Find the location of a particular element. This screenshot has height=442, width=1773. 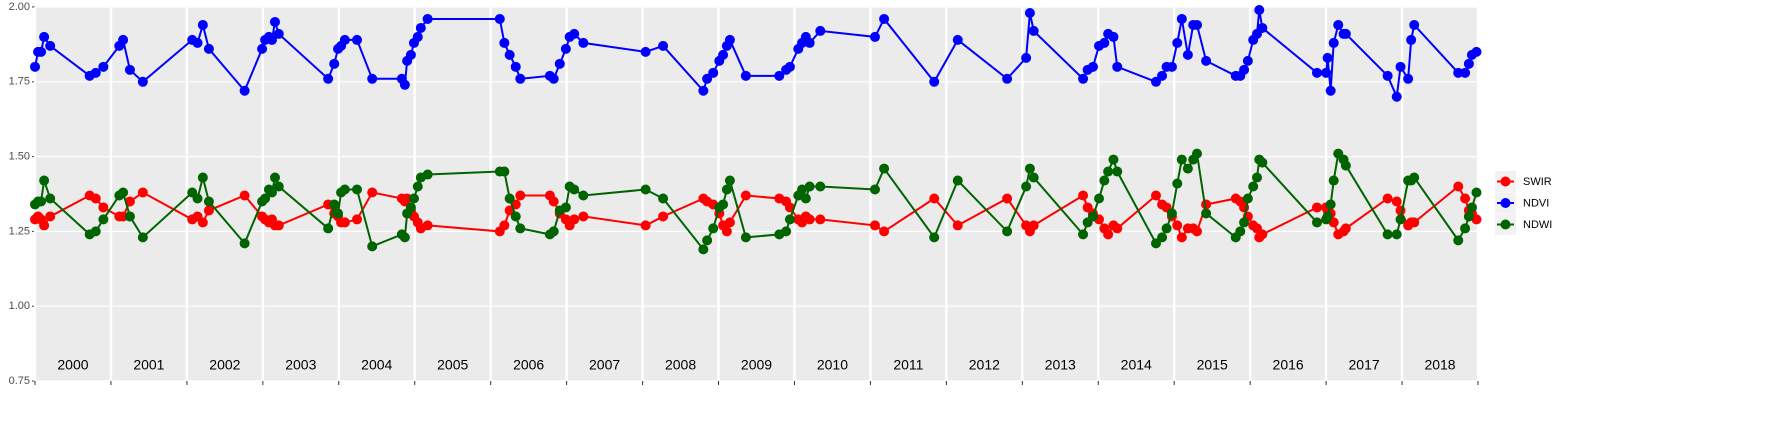

legend-label: SWIR is located at coordinates (1537, 182).